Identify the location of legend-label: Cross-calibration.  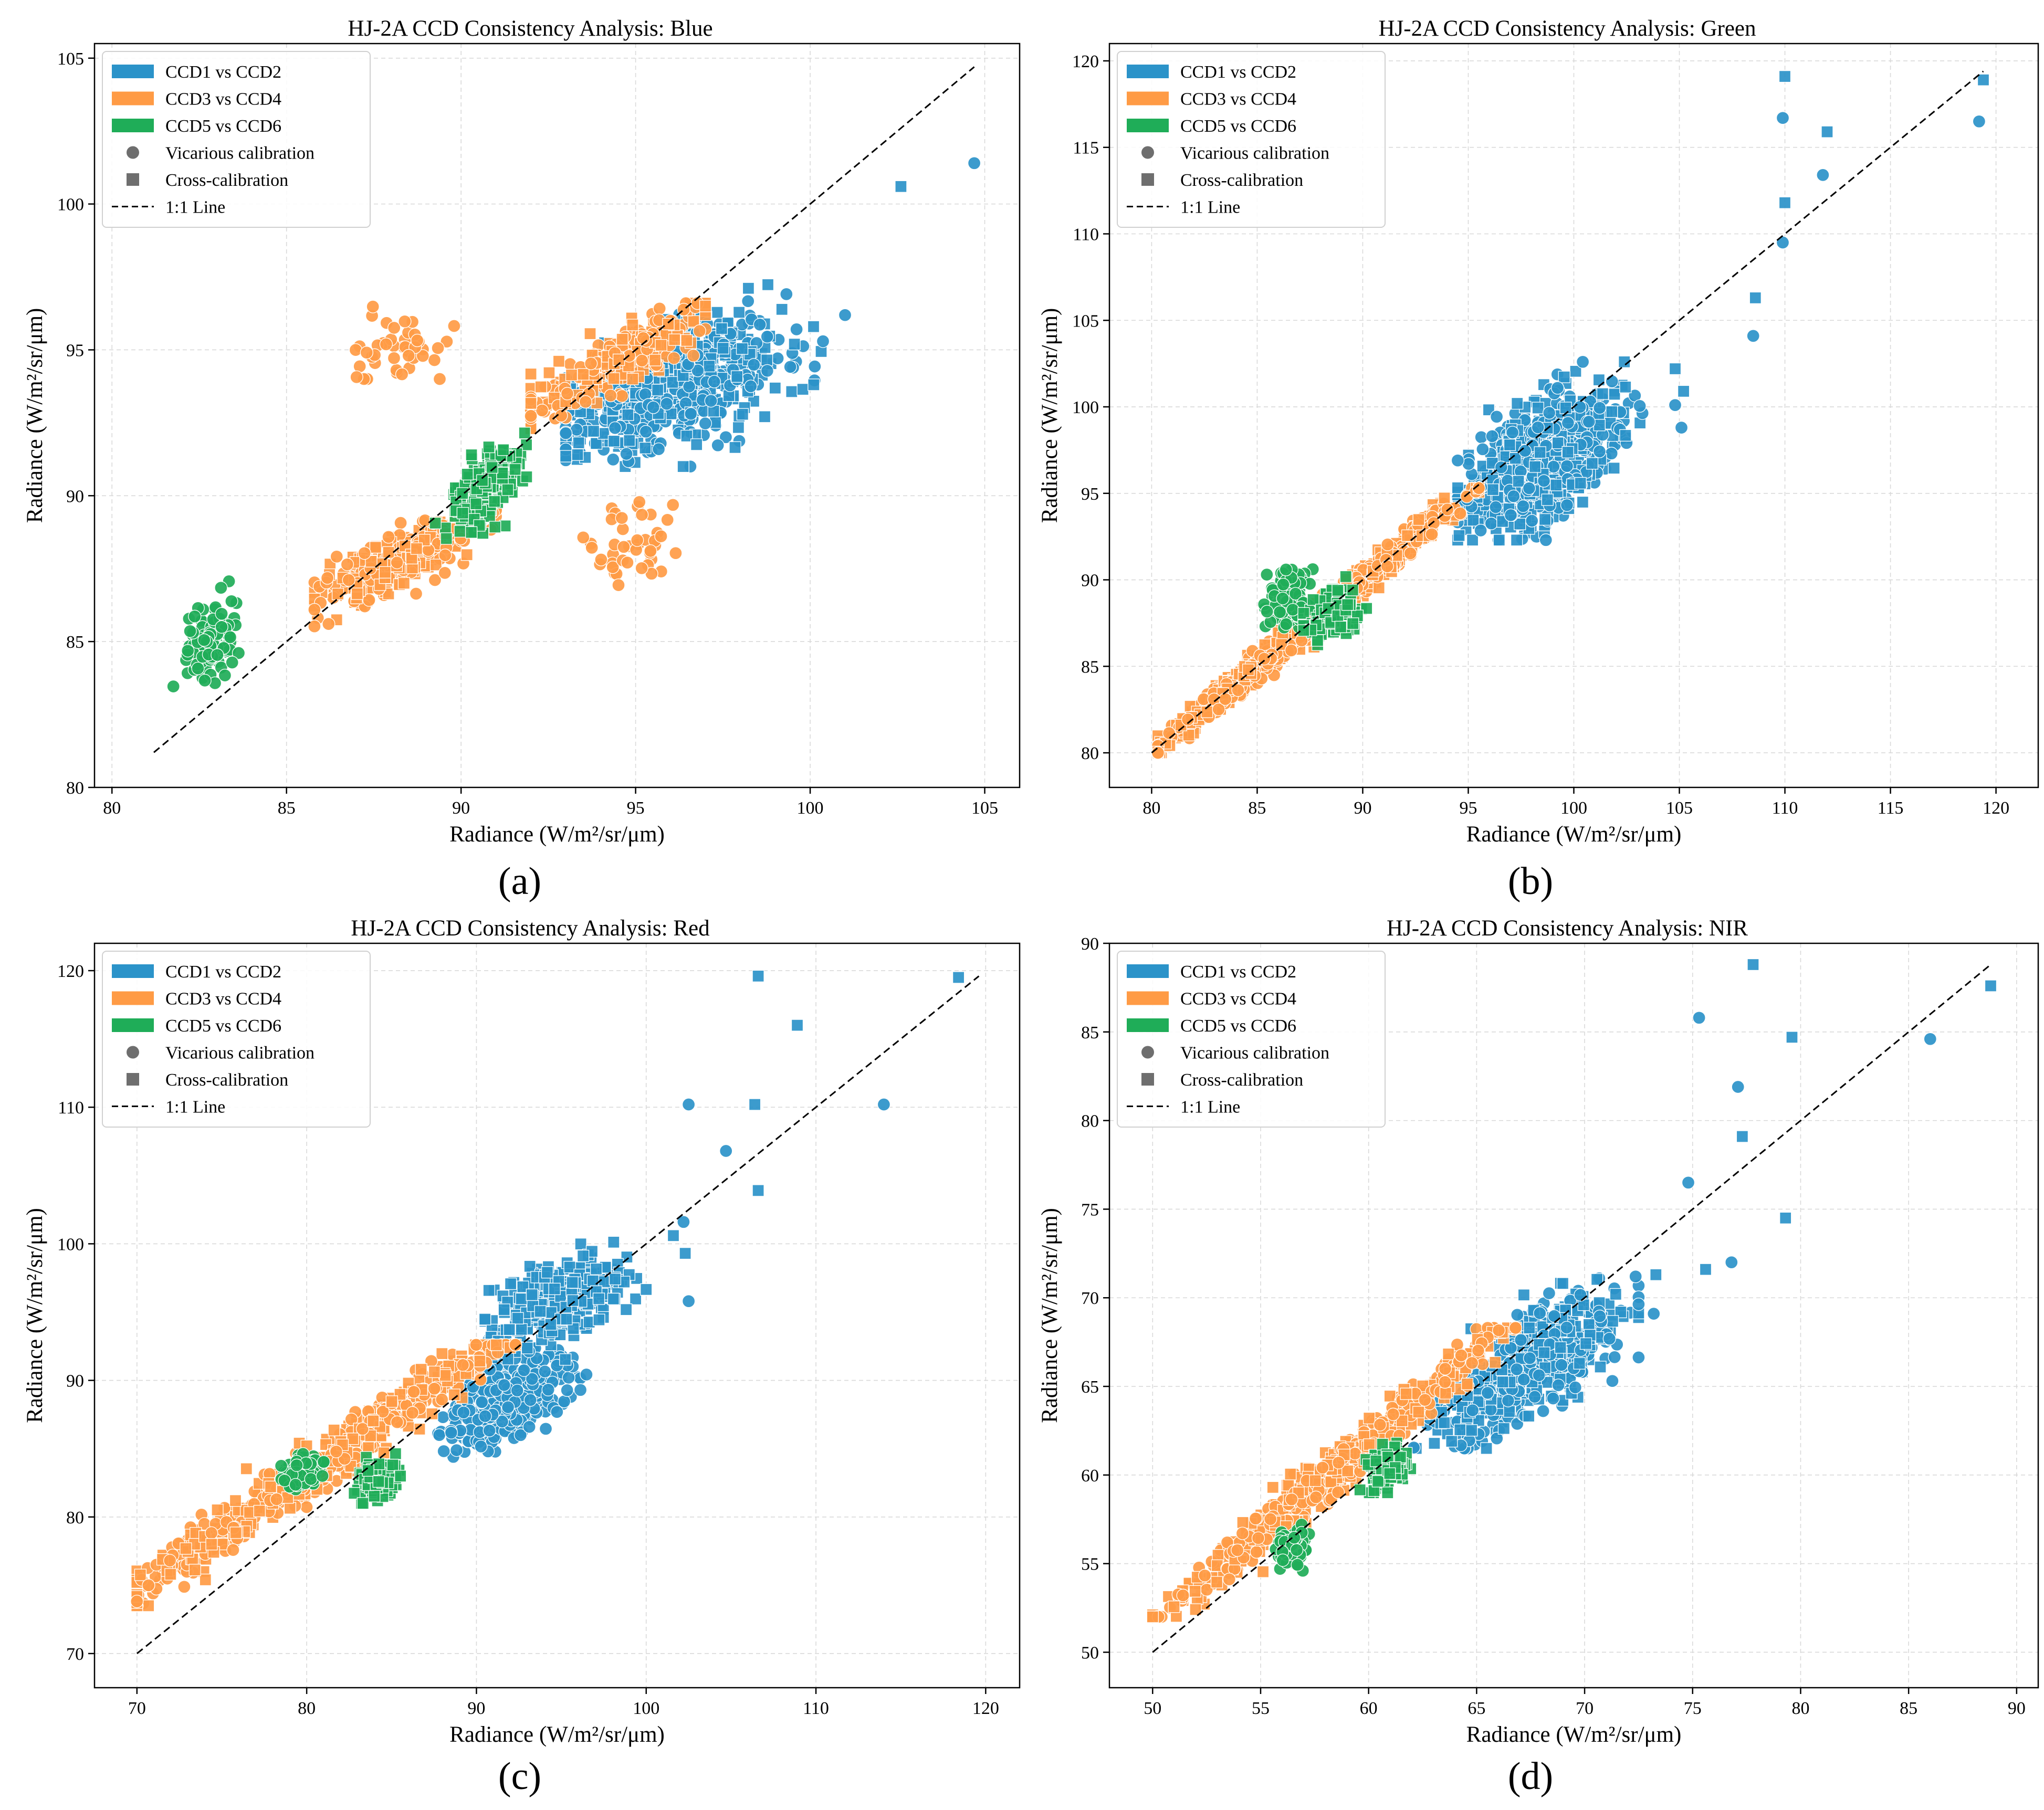
(1241, 181).